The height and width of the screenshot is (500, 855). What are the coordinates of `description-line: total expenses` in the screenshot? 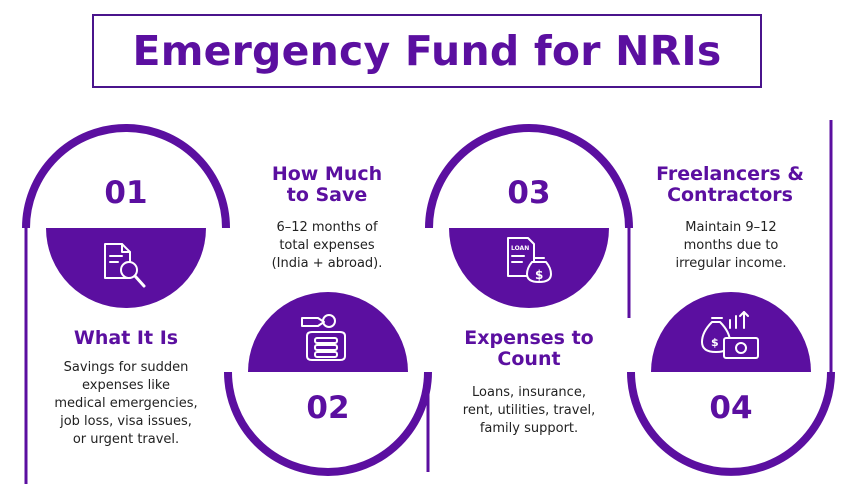 It's located at (327, 245).